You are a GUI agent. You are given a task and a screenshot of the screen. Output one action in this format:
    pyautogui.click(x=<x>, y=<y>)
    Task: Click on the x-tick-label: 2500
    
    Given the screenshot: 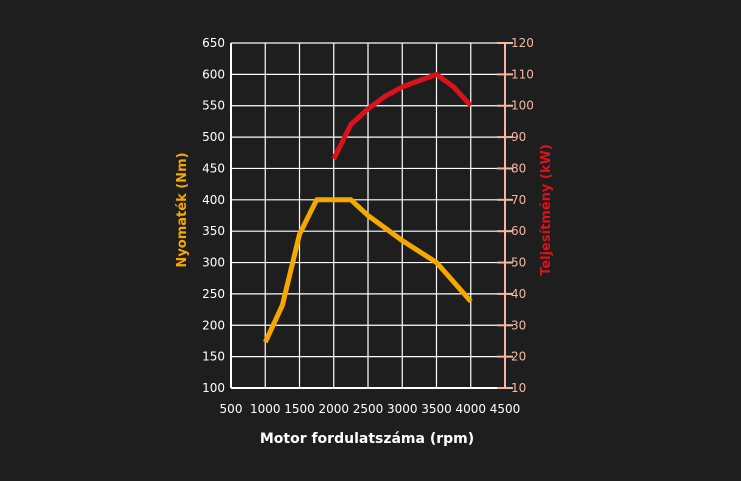 What is the action you would take?
    pyautogui.click(x=368, y=409)
    